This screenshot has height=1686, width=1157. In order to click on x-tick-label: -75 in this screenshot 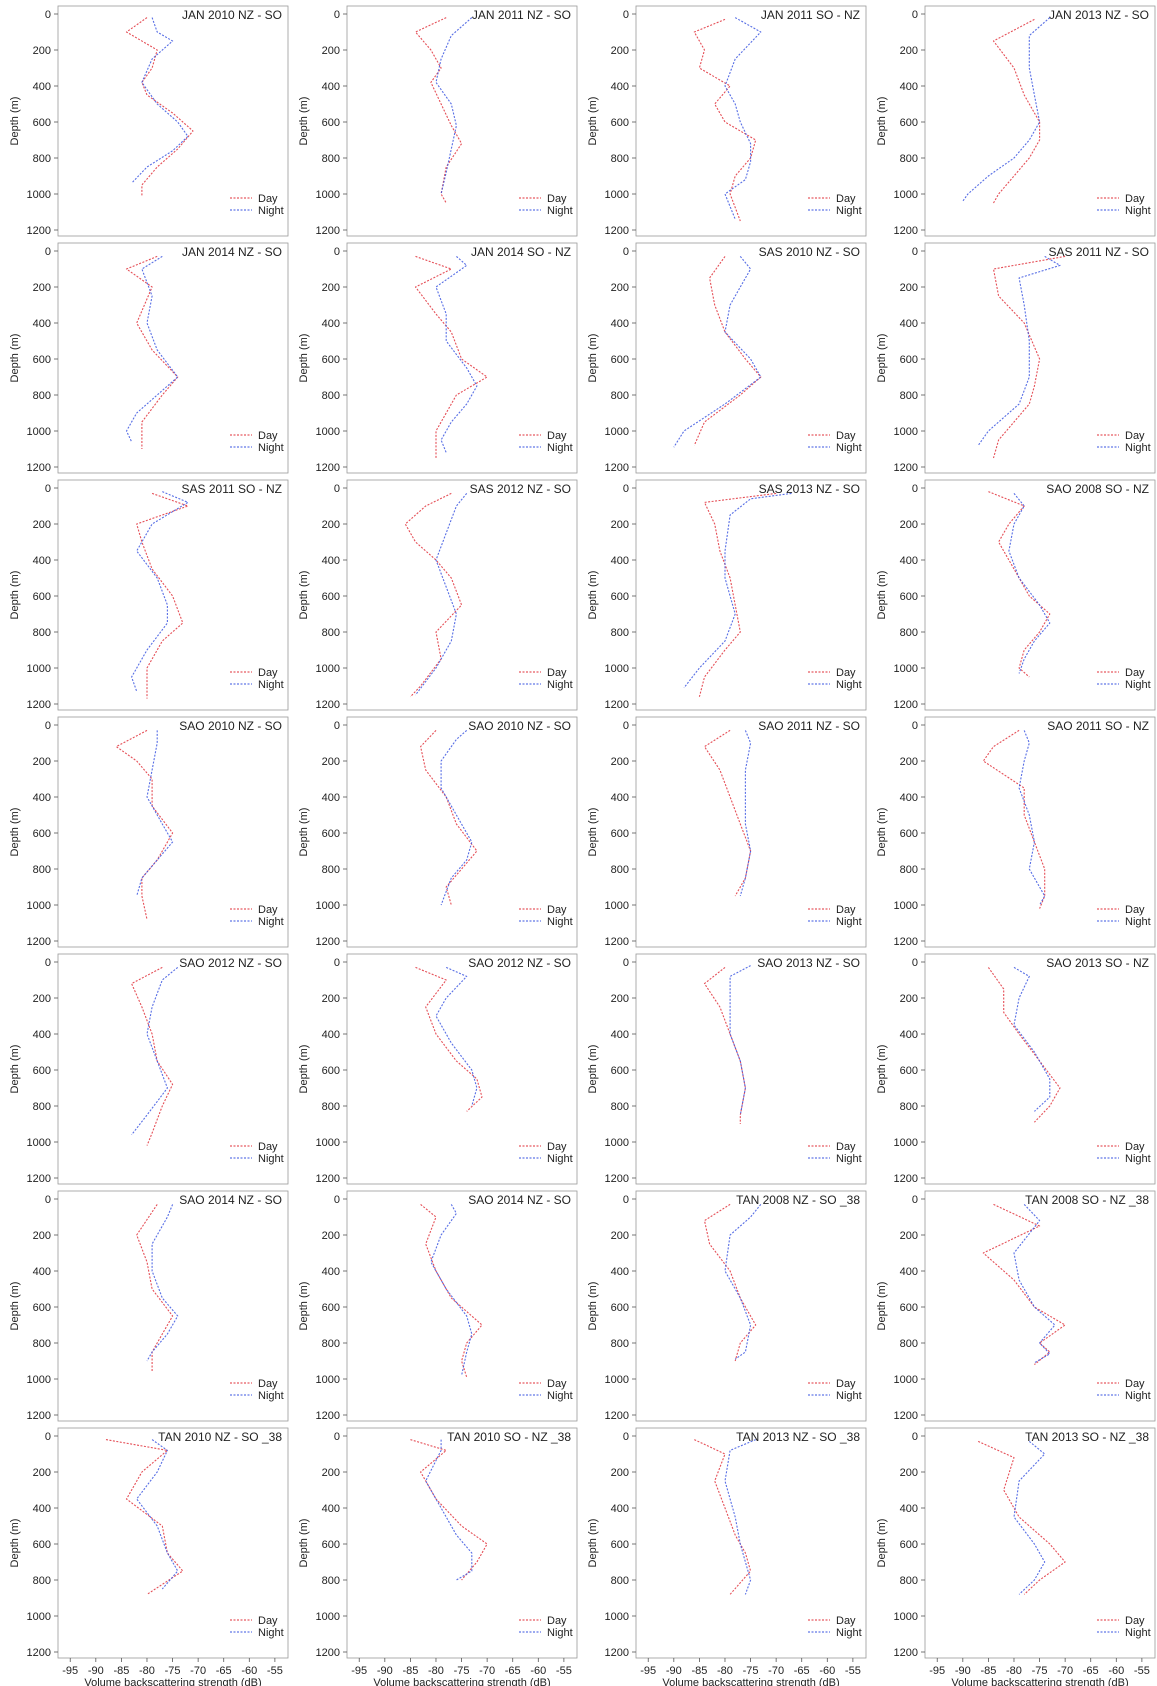, I will do `click(1040, 1671)`.